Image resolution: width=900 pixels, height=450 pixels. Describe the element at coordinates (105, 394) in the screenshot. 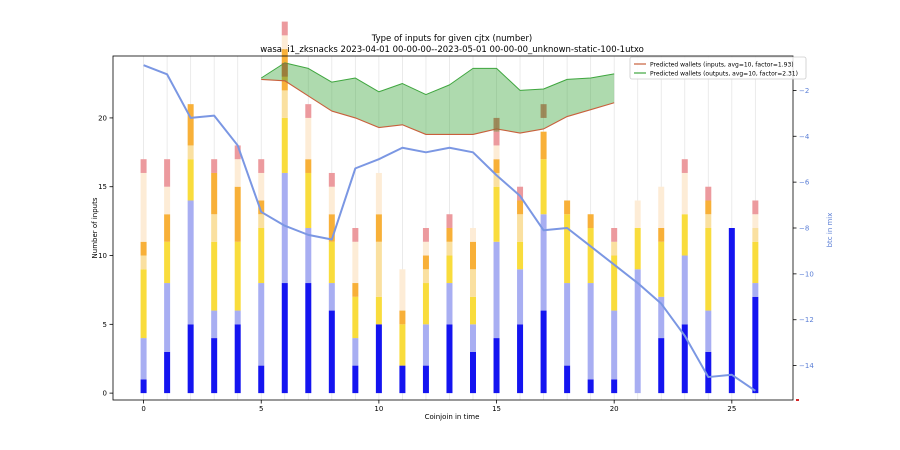

I see `y-tick-label: 0` at that location.